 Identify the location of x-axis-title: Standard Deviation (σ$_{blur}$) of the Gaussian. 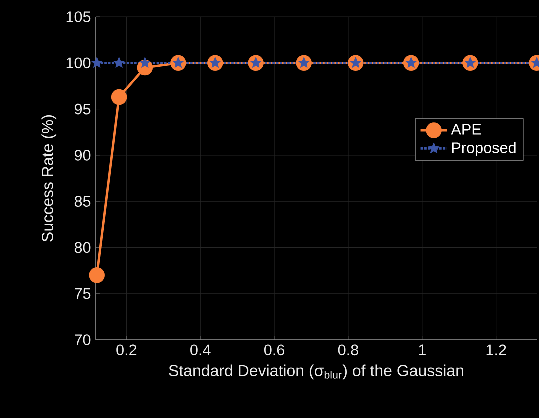
(316, 372).